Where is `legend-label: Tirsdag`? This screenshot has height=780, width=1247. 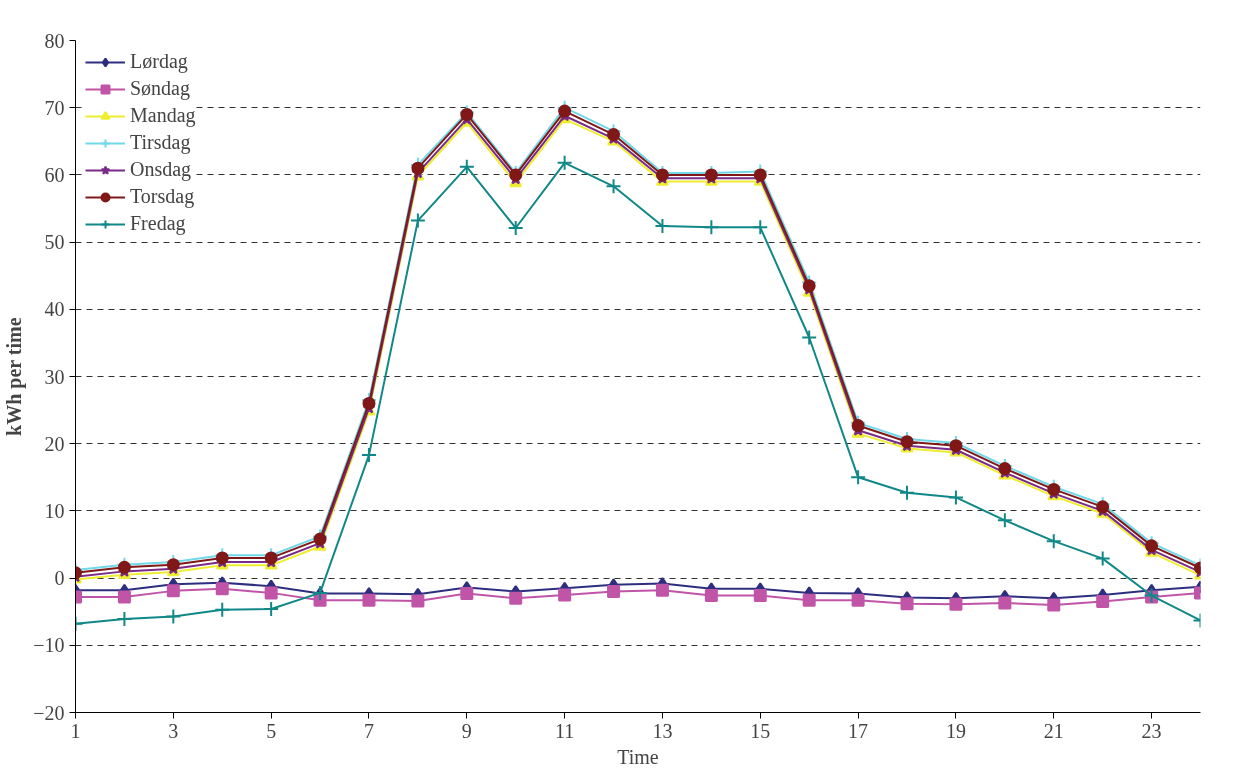 legend-label: Tirsdag is located at coordinates (160, 142).